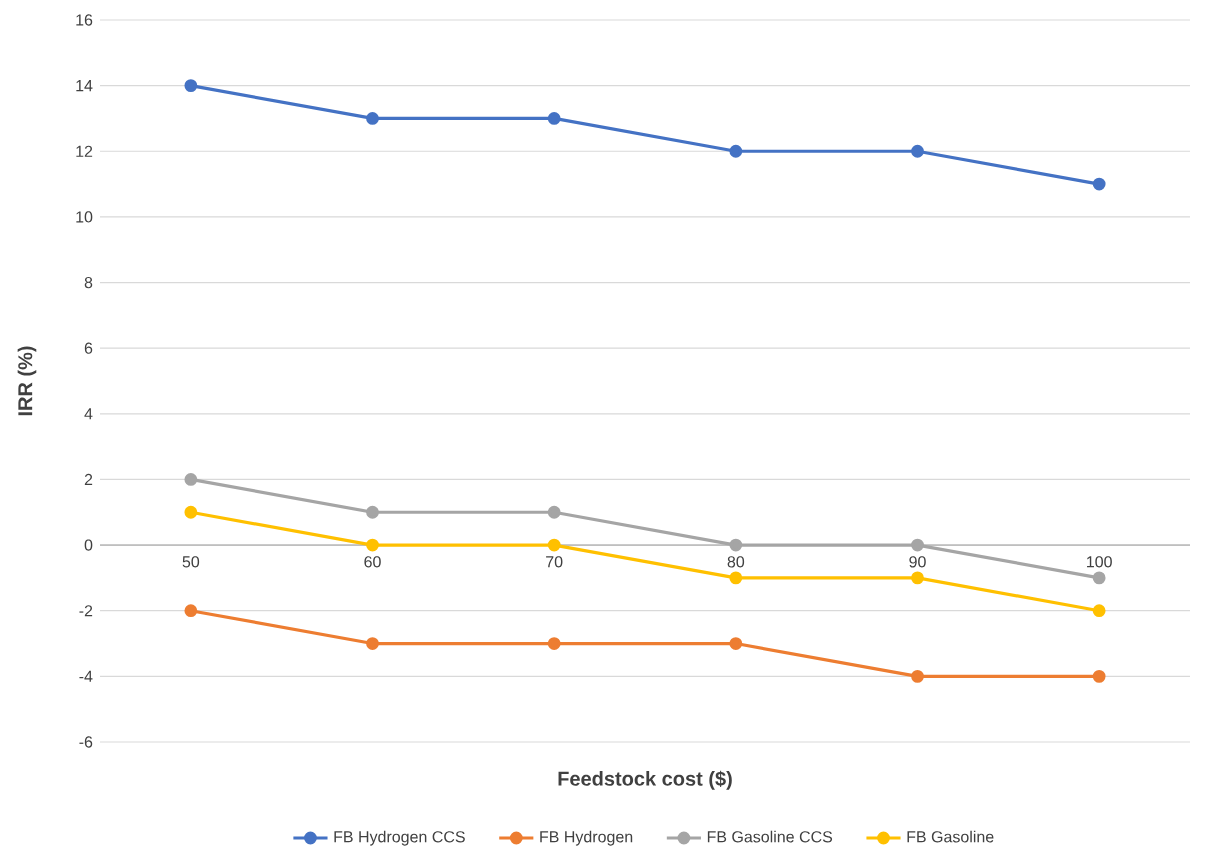  What do you see at coordinates (372, 562) in the screenshot?
I see `x-tick-label: 60` at bounding box center [372, 562].